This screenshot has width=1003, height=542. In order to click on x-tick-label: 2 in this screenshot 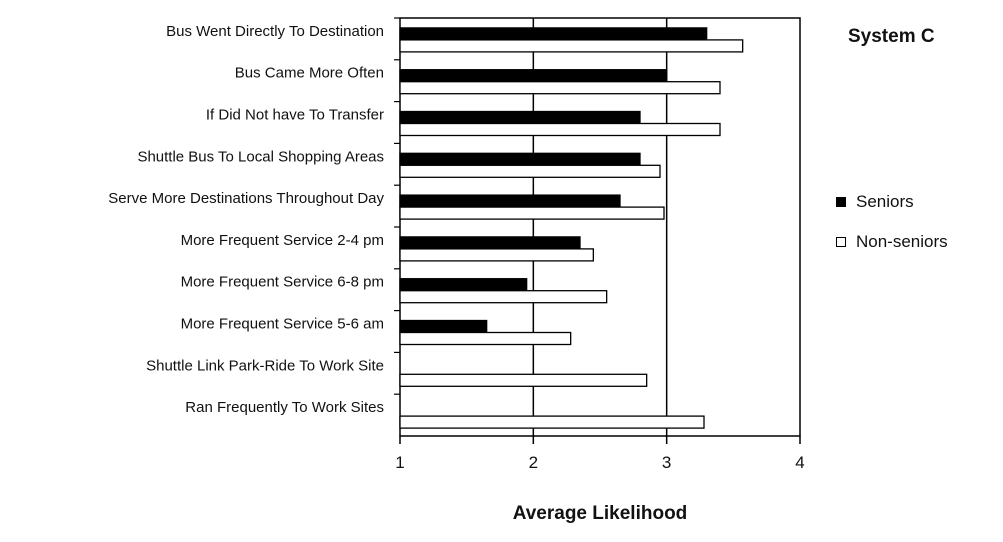, I will do `click(533, 462)`.